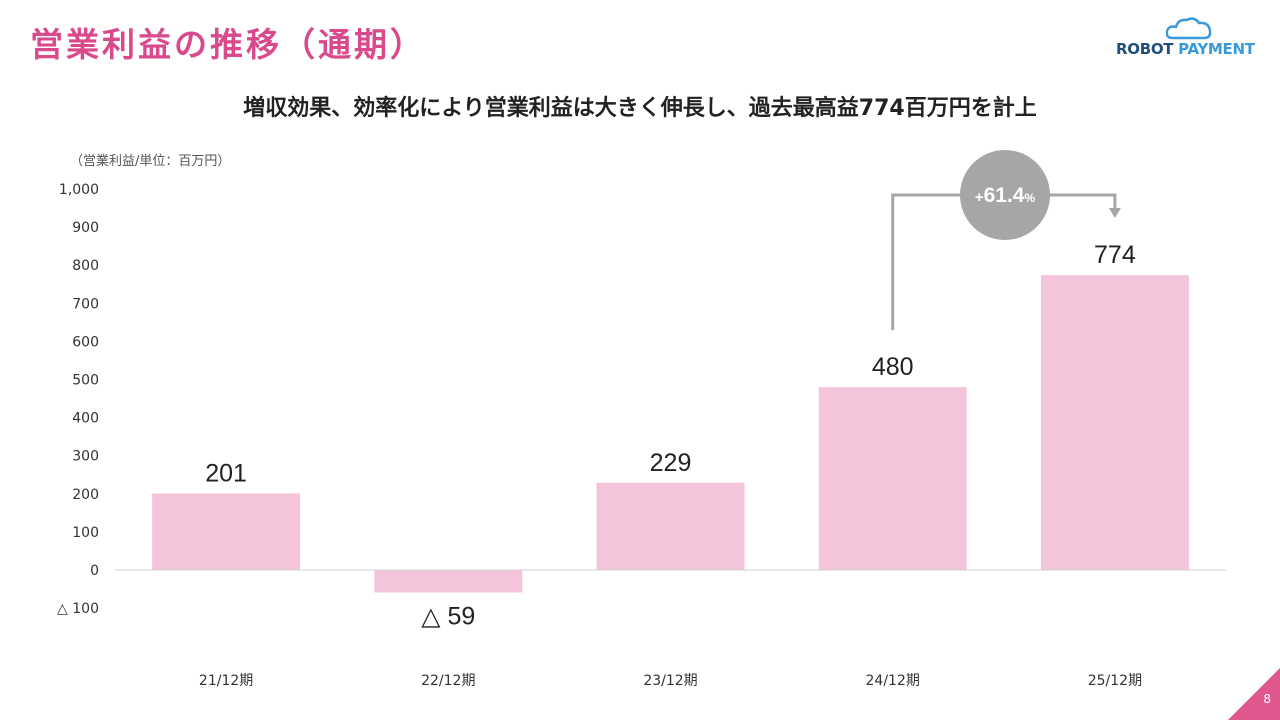 The width and height of the screenshot is (1280, 720). I want to click on data-label: 480, so click(893, 367).